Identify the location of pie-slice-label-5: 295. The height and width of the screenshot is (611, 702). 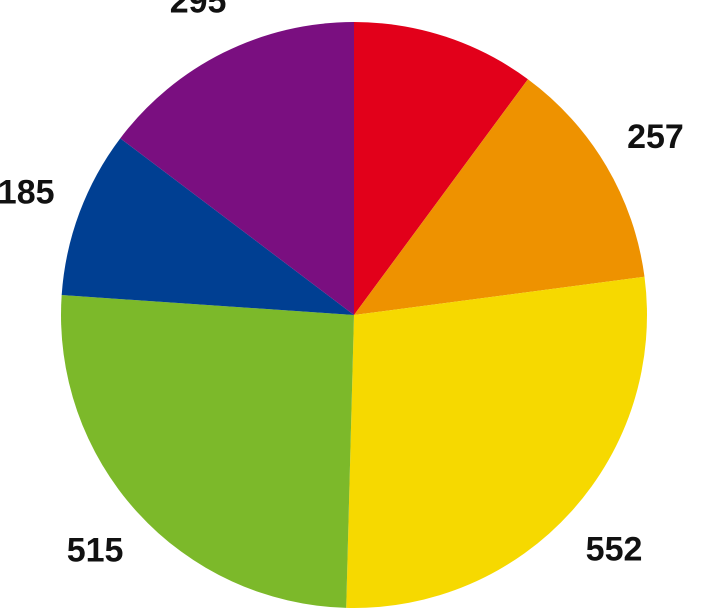
(198, 10).